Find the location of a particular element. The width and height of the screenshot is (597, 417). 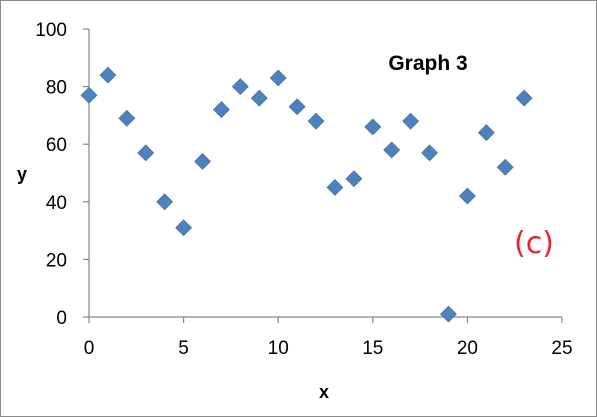

y-tick-label: 60 is located at coordinates (56, 145).